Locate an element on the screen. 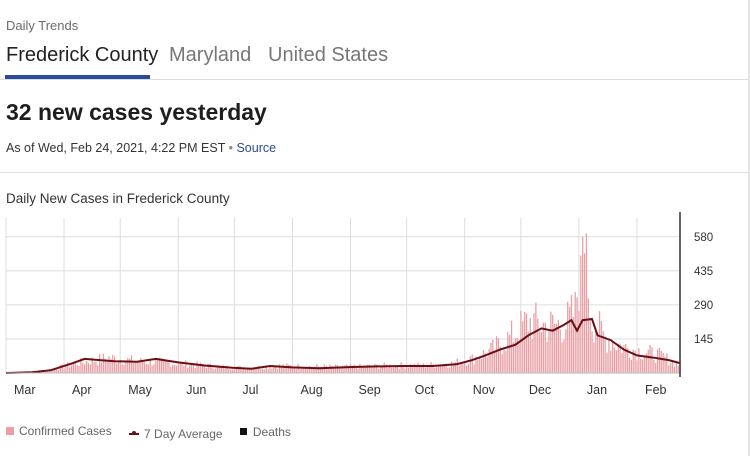 This screenshot has height=456, width=750. tab-maryland: Maryland is located at coordinates (210, 55).